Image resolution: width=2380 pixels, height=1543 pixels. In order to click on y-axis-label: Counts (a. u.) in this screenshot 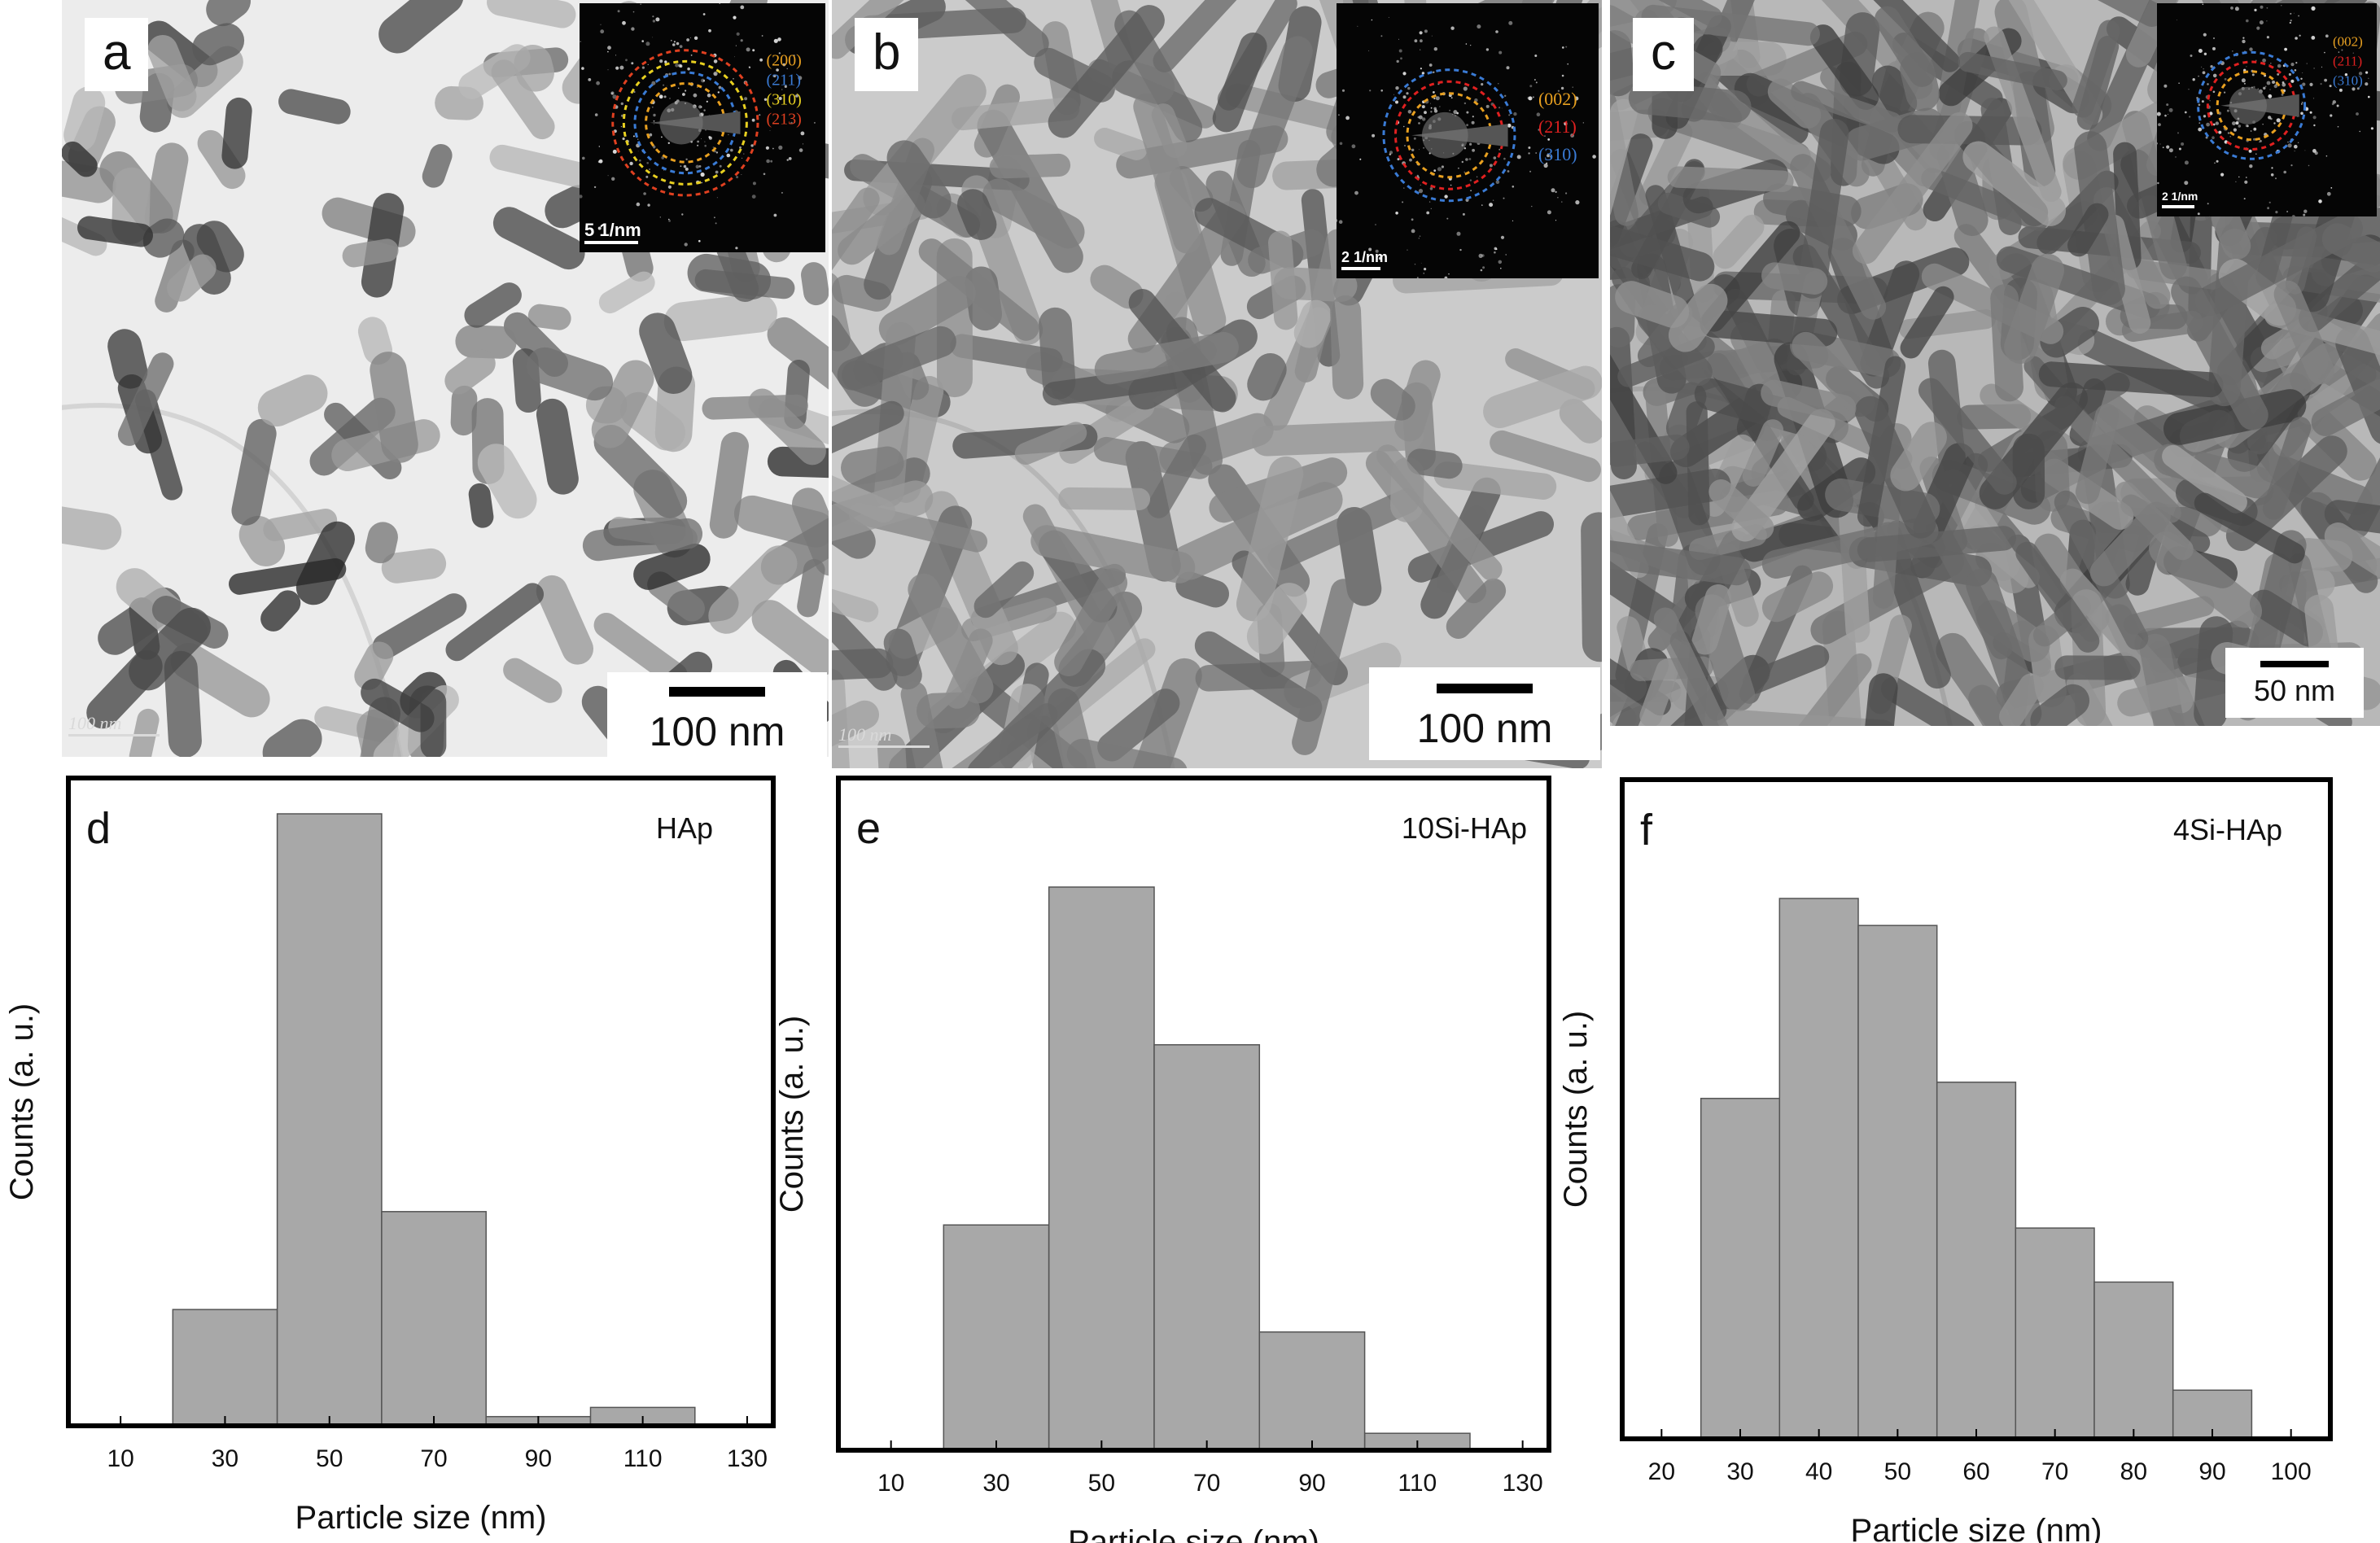, I will do `click(792, 1114)`.